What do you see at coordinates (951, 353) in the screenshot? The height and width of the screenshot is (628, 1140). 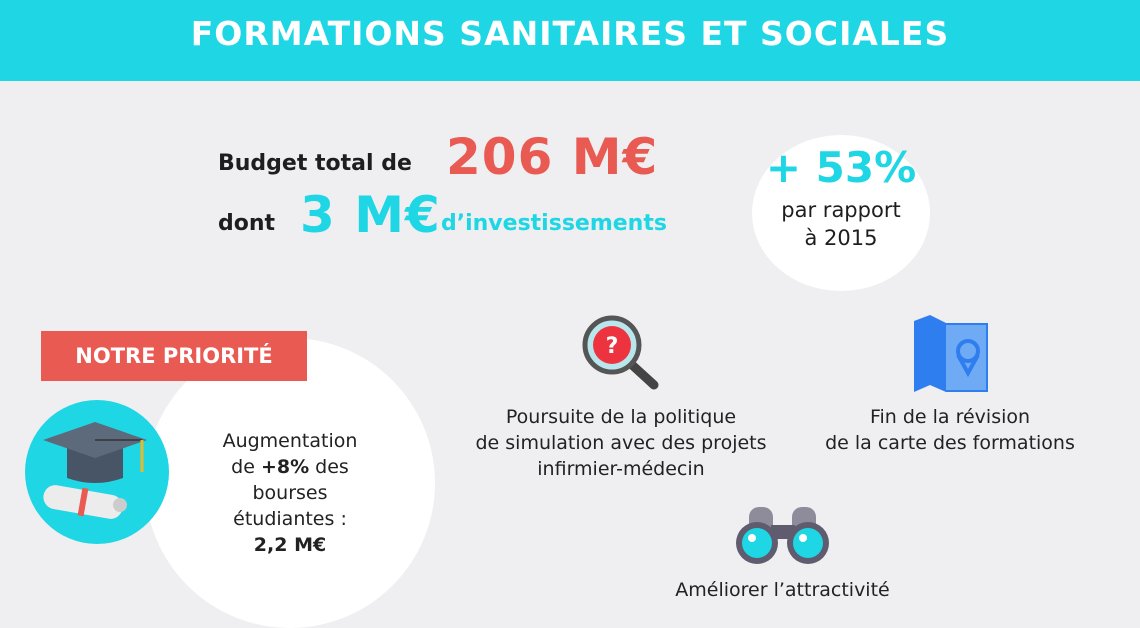 I see `map-pin-icon` at bounding box center [951, 353].